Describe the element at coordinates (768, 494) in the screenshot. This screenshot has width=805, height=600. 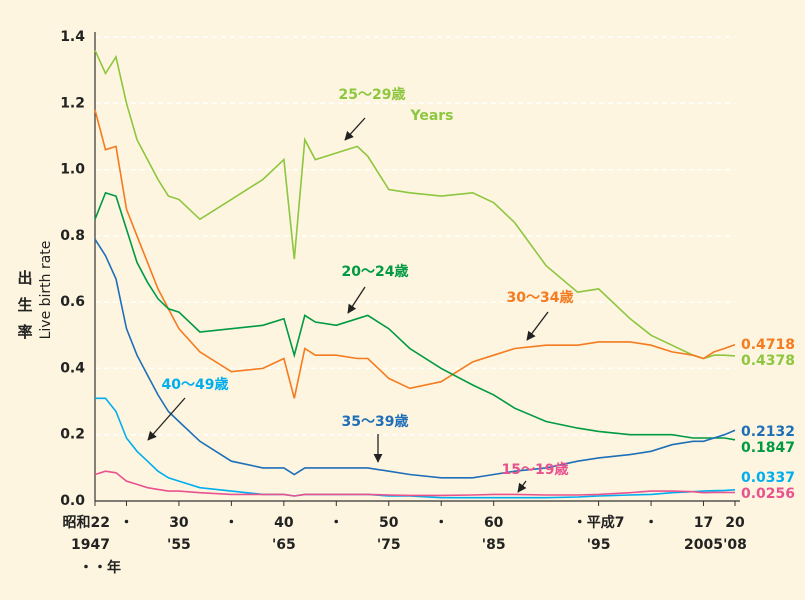
I see `end-value-label: 0.0256` at that location.